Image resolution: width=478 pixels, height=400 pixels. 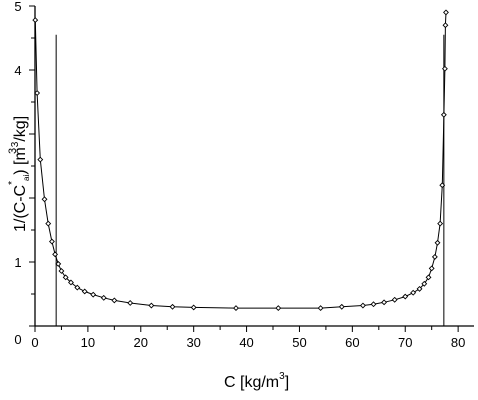 What do you see at coordinates (256, 381) in the screenshot?
I see `x-axis-label: C [kg/m3]` at bounding box center [256, 381].